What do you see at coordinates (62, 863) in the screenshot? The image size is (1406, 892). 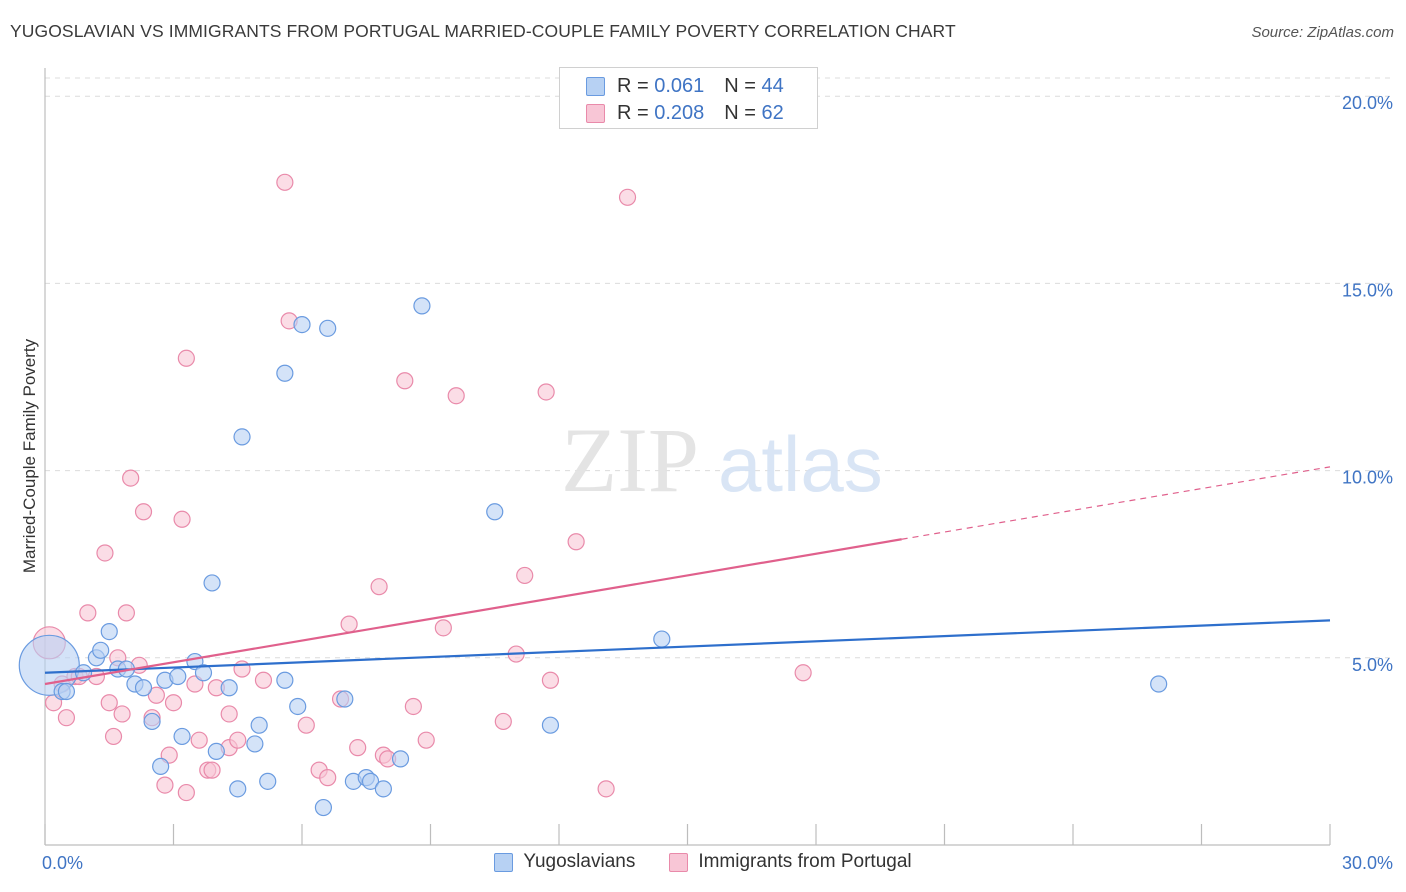 I see `x-tick-label-0: 0.0%` at bounding box center [62, 863].